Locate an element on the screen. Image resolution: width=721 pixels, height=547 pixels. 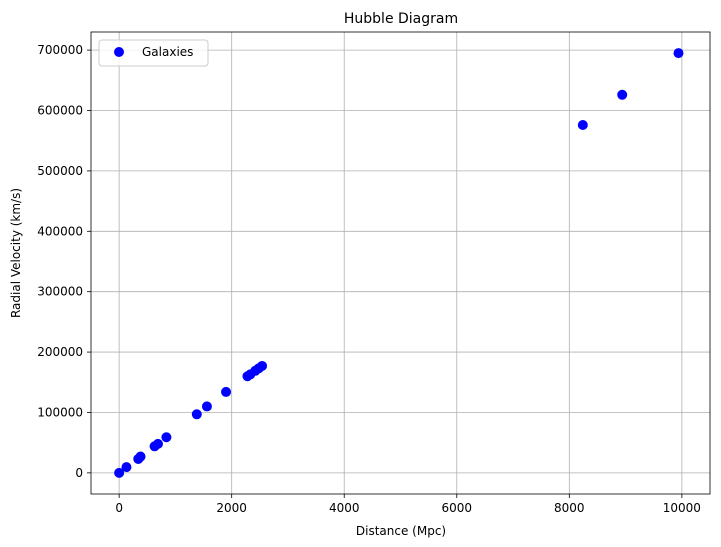
y-axis-label: Radial Velocity (km/s) is located at coordinates (16, 253).